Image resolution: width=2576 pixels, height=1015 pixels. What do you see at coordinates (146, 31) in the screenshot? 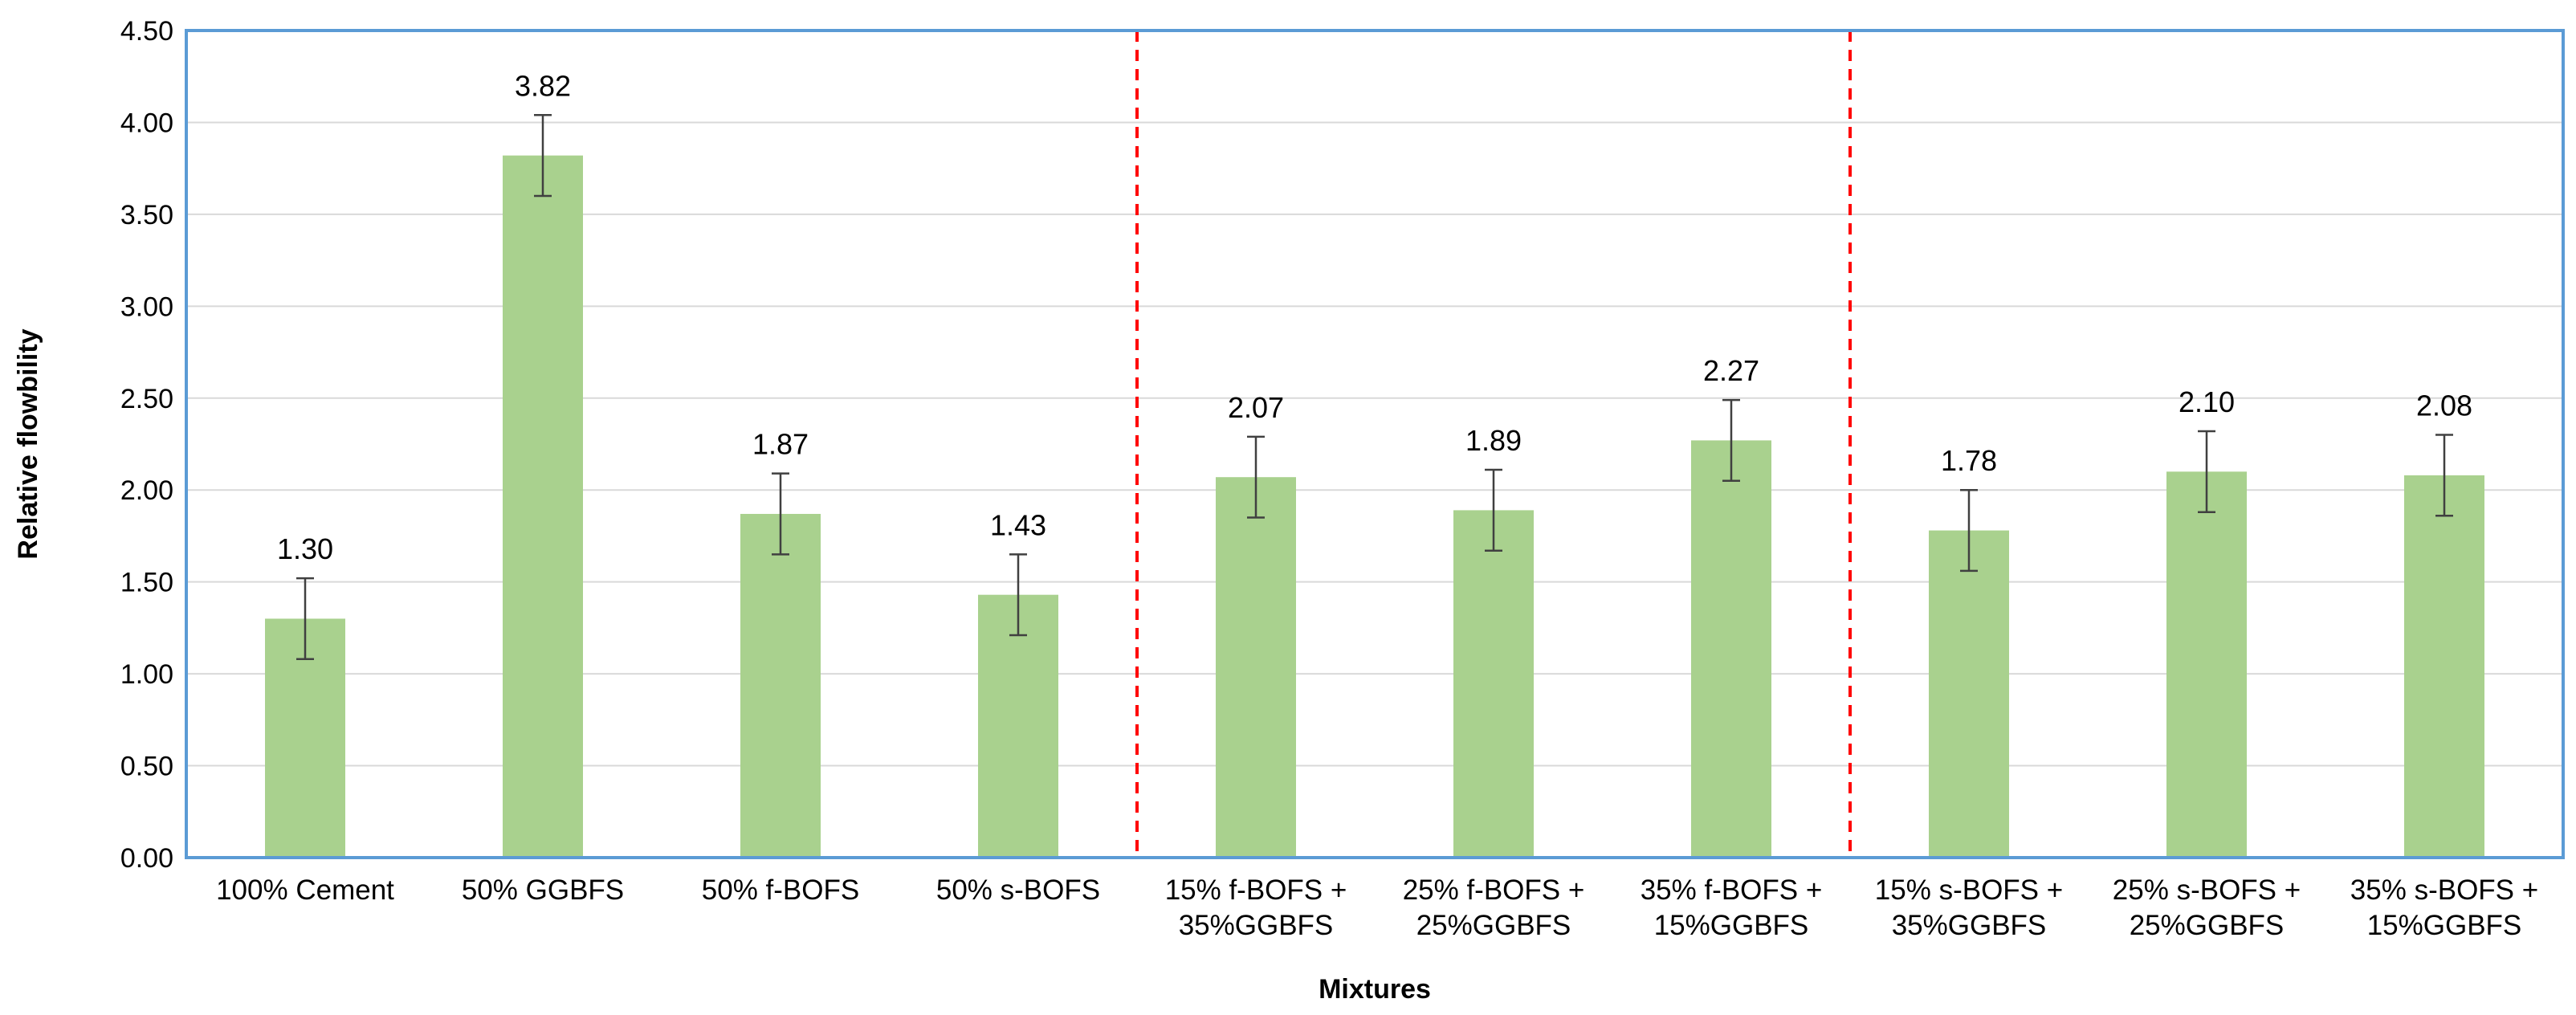
I see `y-tick-label: 4.50` at bounding box center [146, 31].